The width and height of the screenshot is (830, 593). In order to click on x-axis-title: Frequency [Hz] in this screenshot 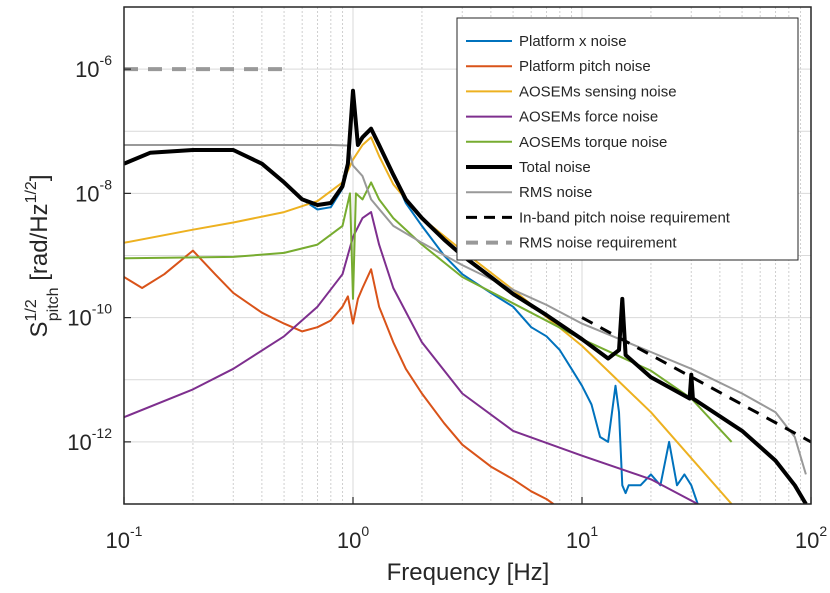, I will do `click(468, 572)`.